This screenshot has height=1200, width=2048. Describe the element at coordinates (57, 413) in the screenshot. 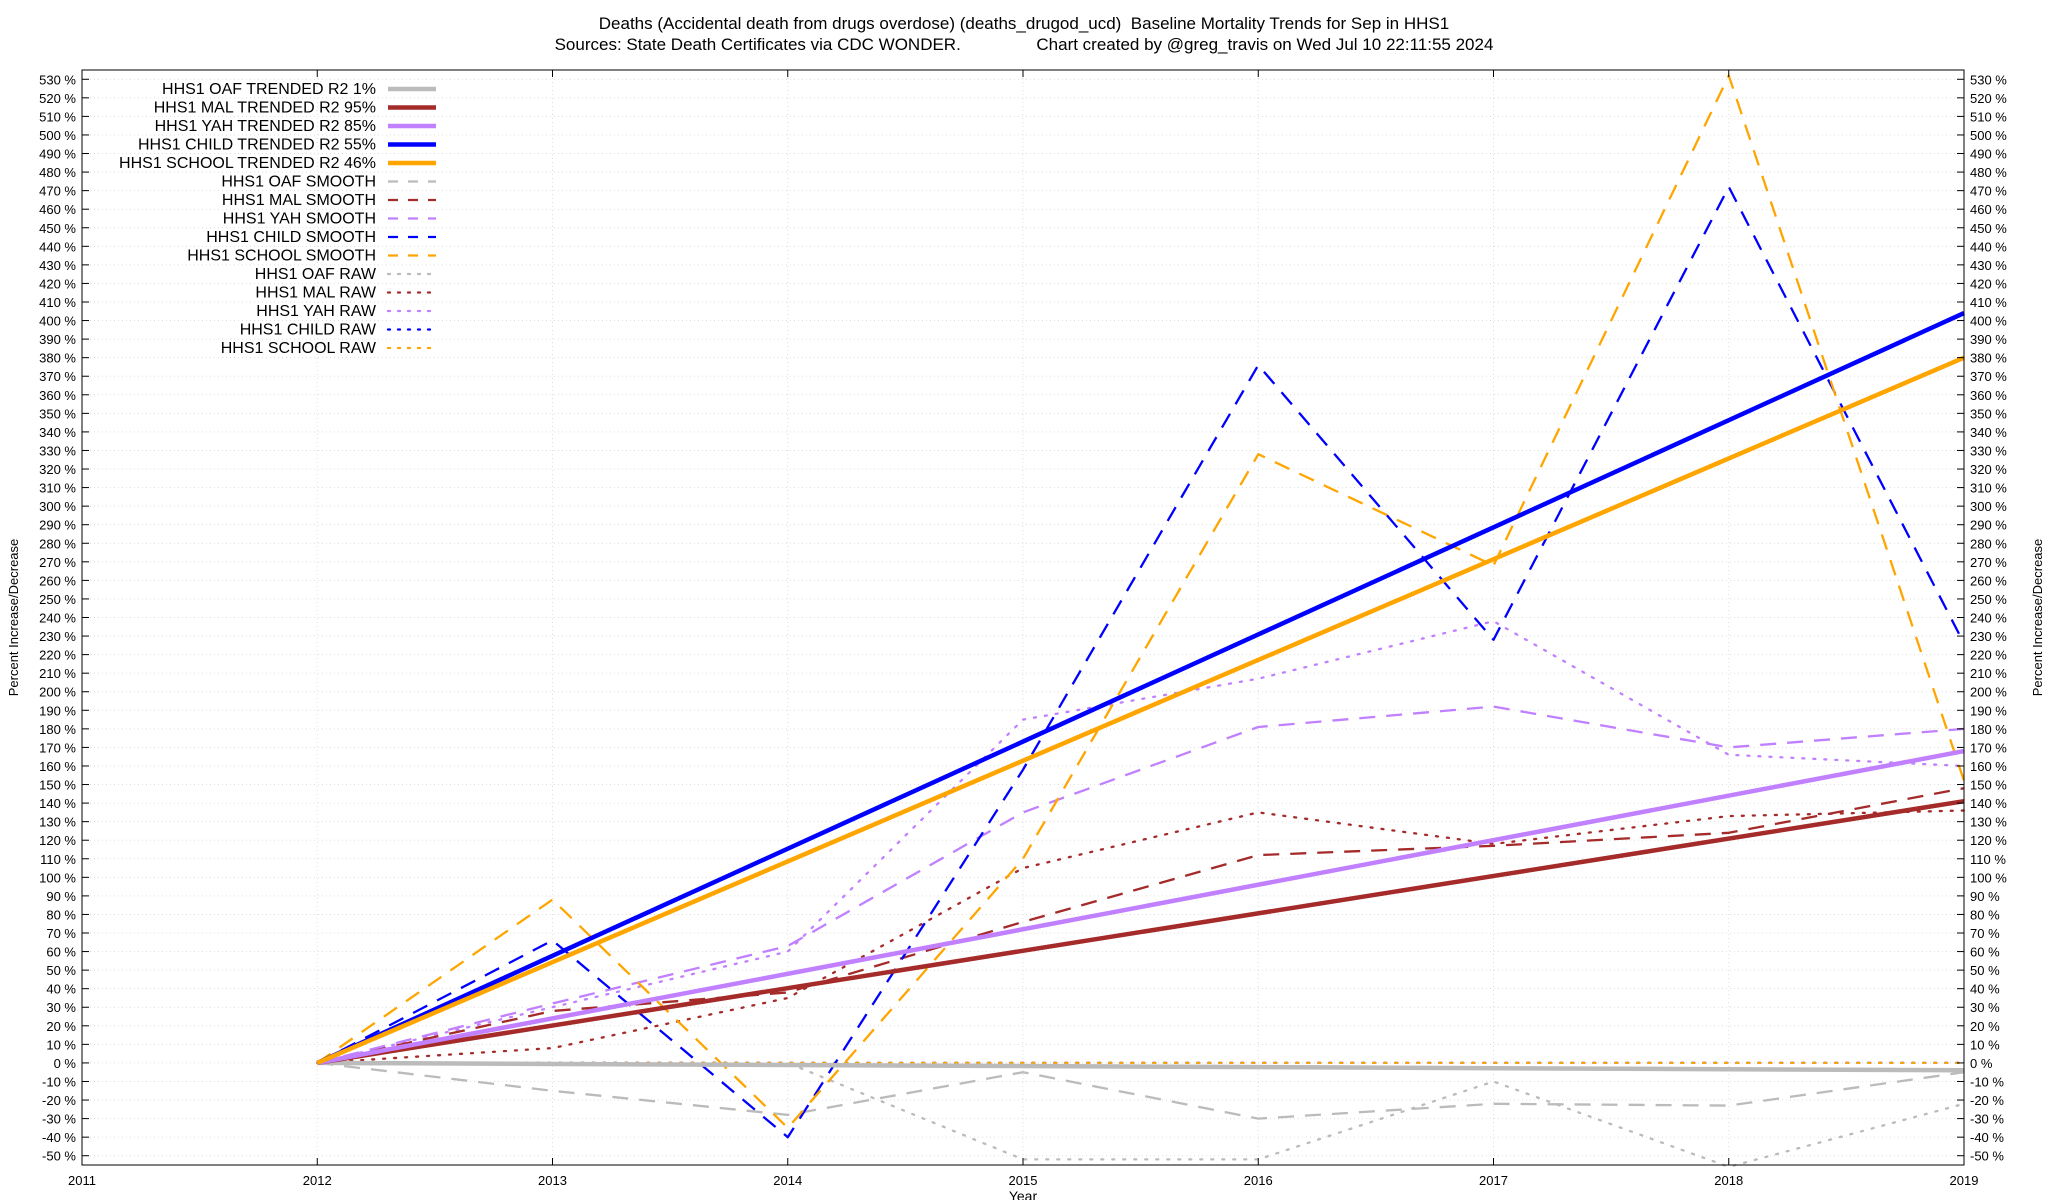

I see `y-tick-label: 350 %` at that location.